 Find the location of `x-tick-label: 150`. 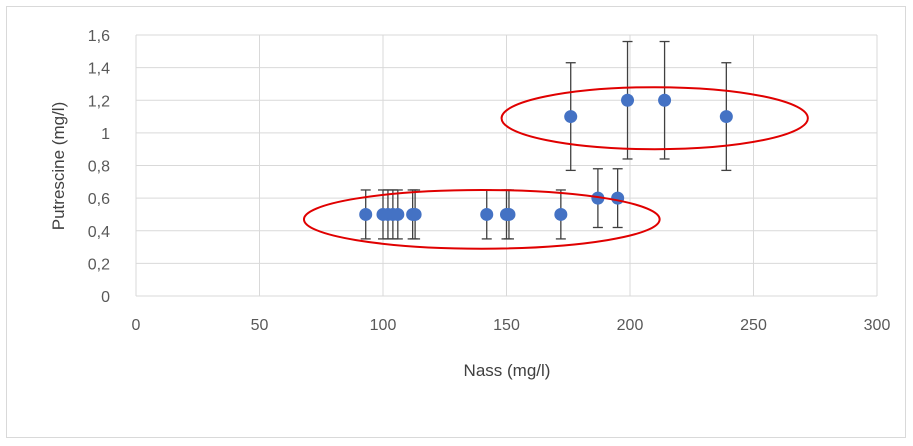

x-tick-label: 150 is located at coordinates (506, 325).